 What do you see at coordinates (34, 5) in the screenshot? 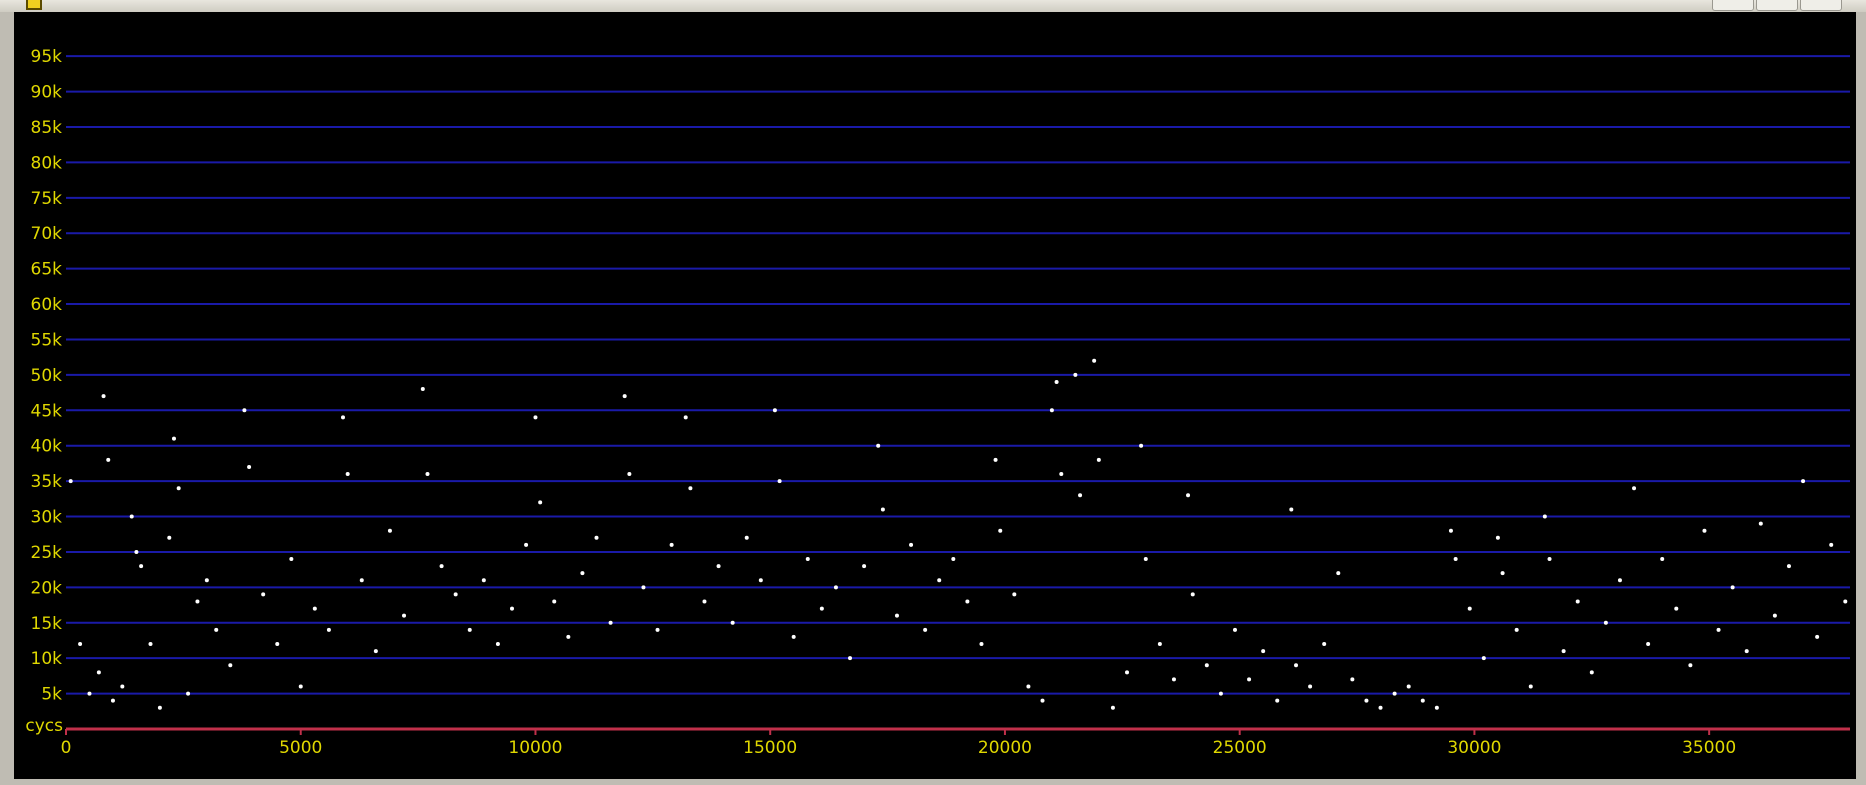
I see `app-icon` at bounding box center [34, 5].